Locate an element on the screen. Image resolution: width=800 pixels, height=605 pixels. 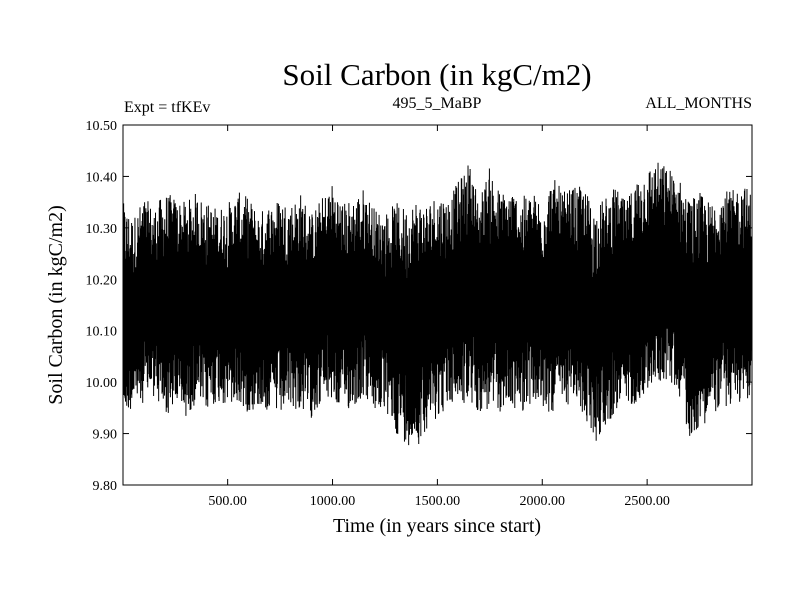
y-tick-label: 10.00 is located at coordinates (102, 383).